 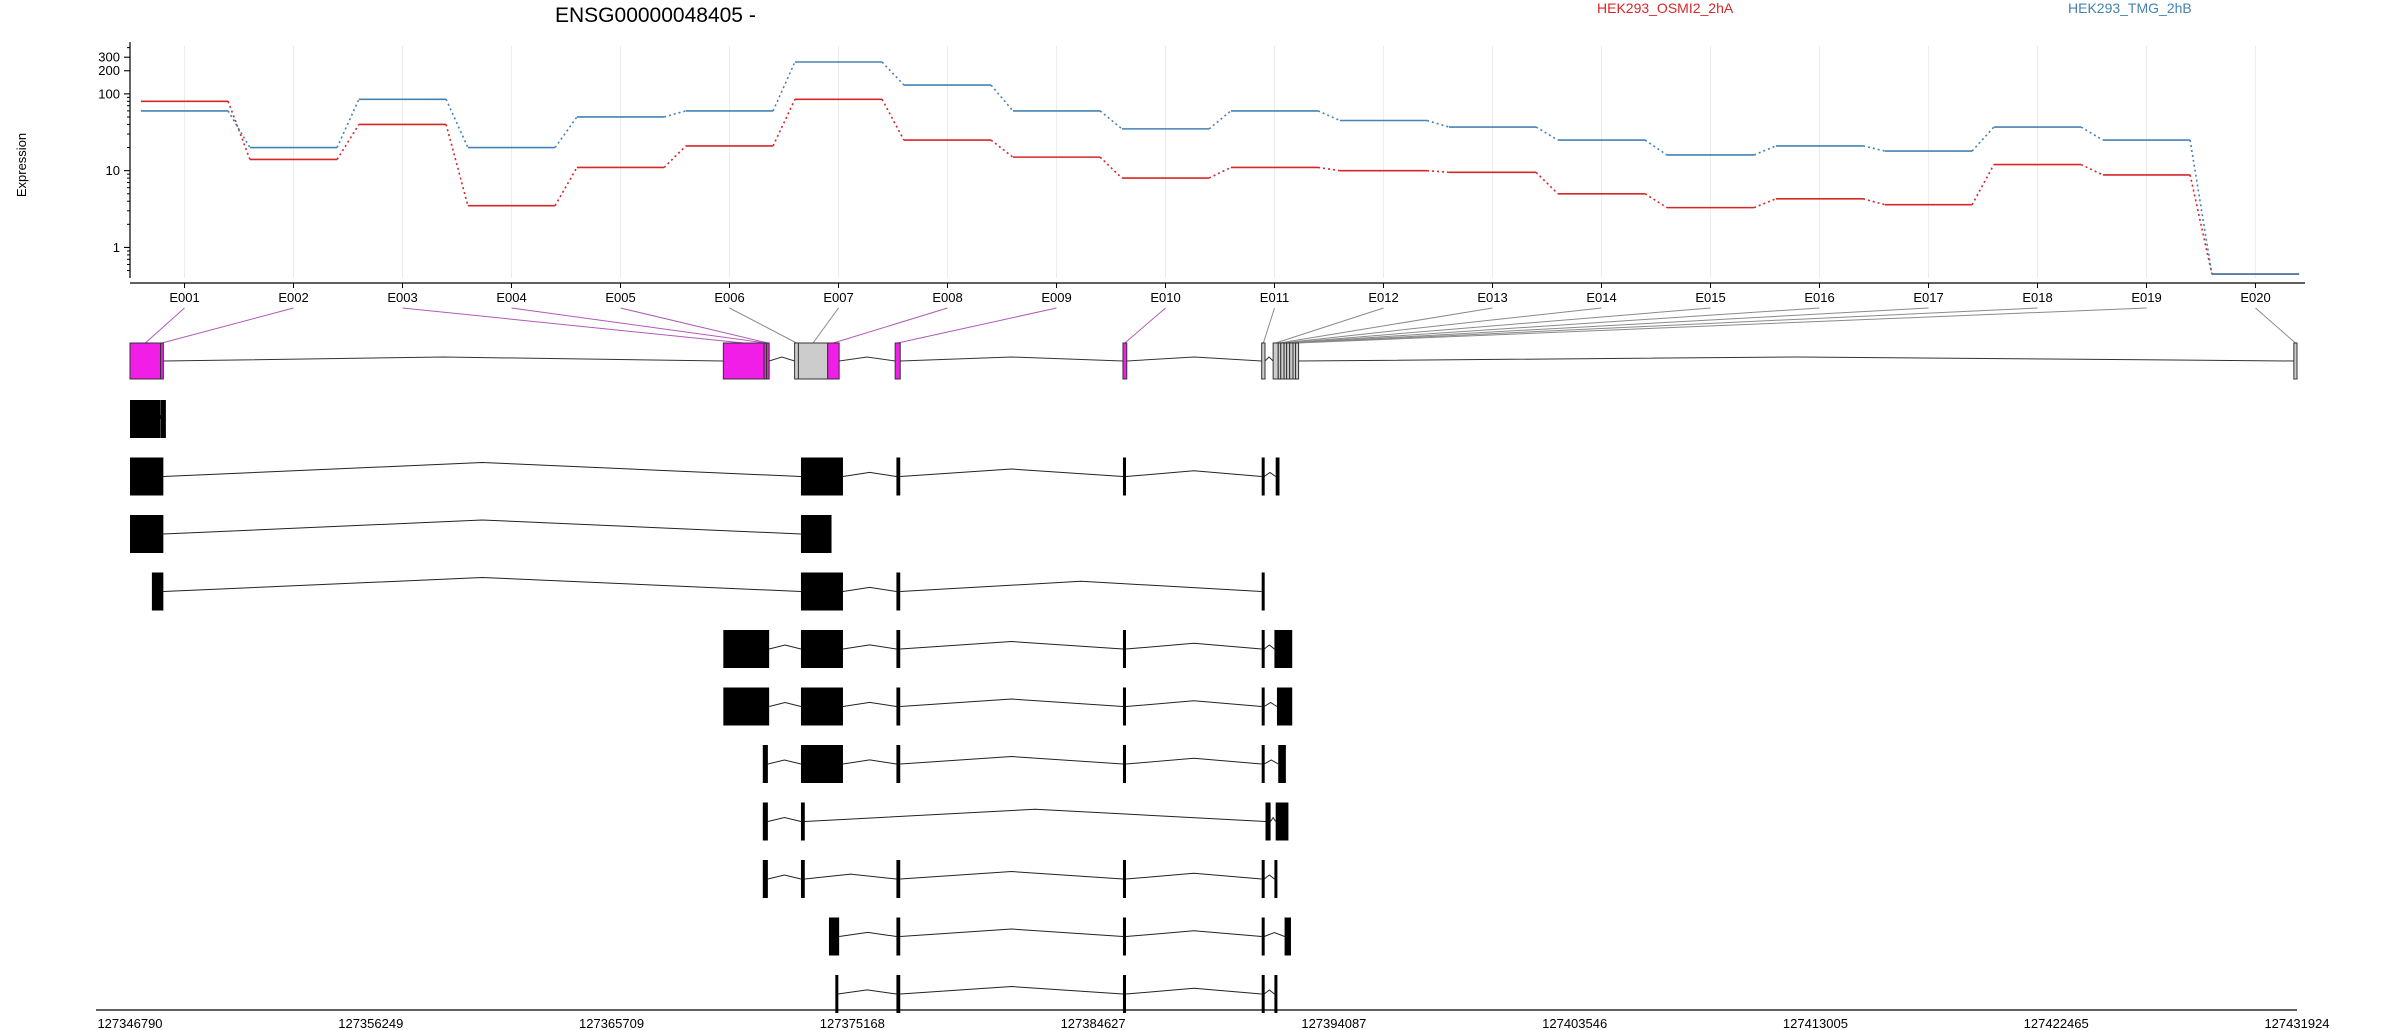 What do you see at coordinates (1093, 1023) in the screenshot?
I see `genomic-tick-label: 127384627` at bounding box center [1093, 1023].